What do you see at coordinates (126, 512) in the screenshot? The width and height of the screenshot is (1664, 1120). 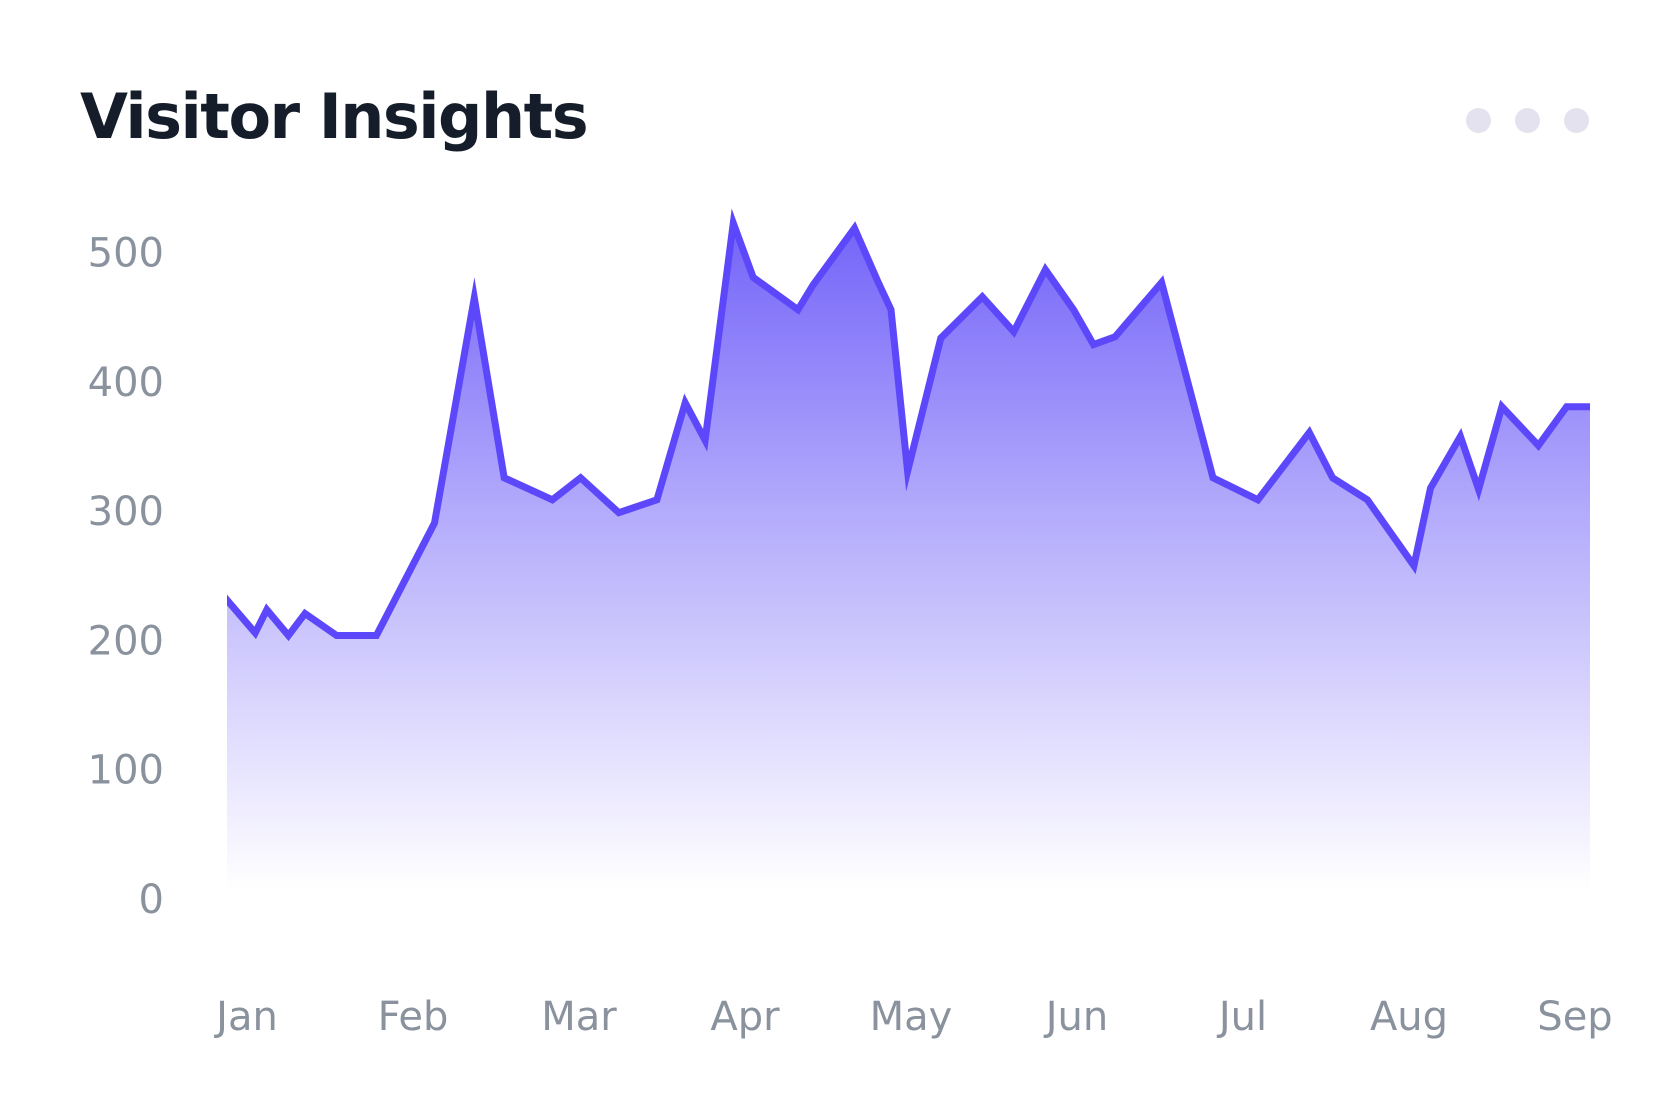 I see `y-tick-label: 300` at bounding box center [126, 512].